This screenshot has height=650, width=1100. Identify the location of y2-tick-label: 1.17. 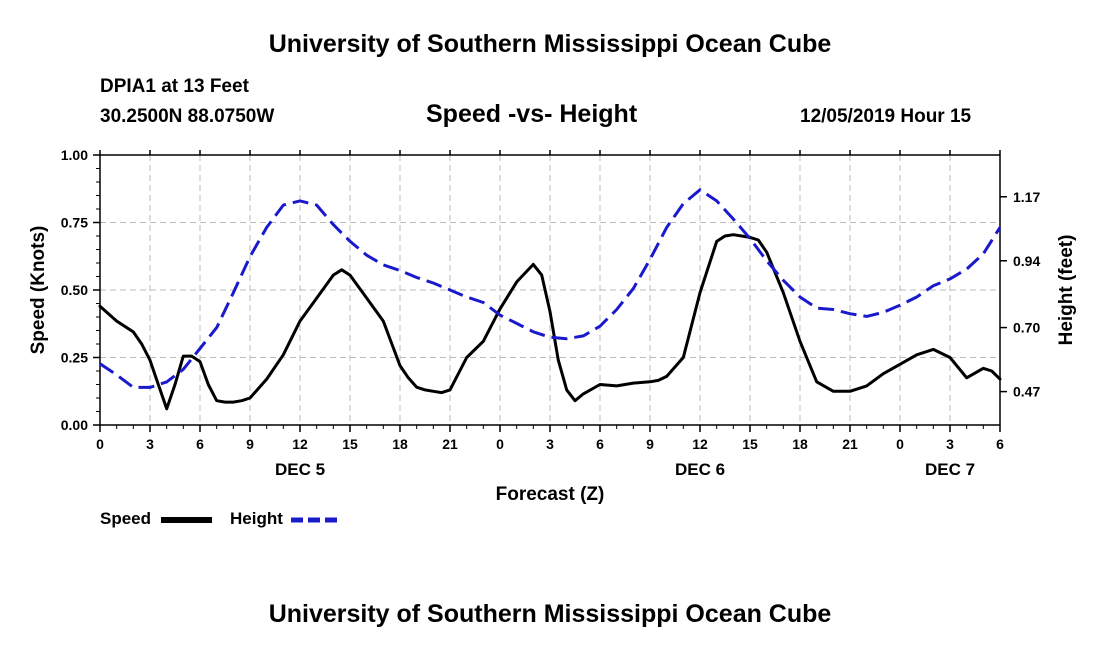
(1026, 197).